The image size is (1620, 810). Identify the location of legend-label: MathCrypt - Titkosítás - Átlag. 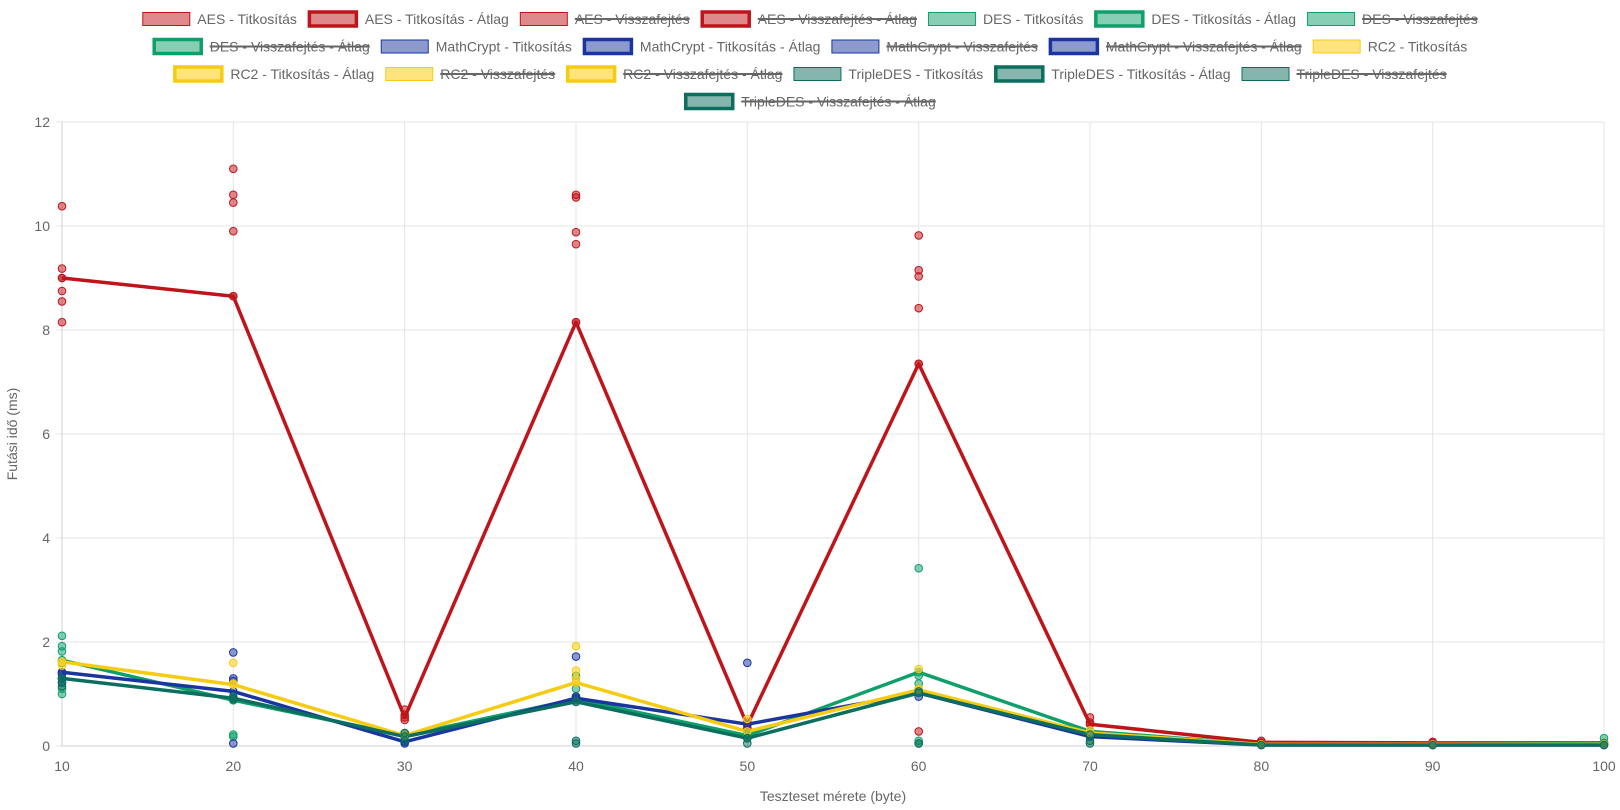
(730, 47).